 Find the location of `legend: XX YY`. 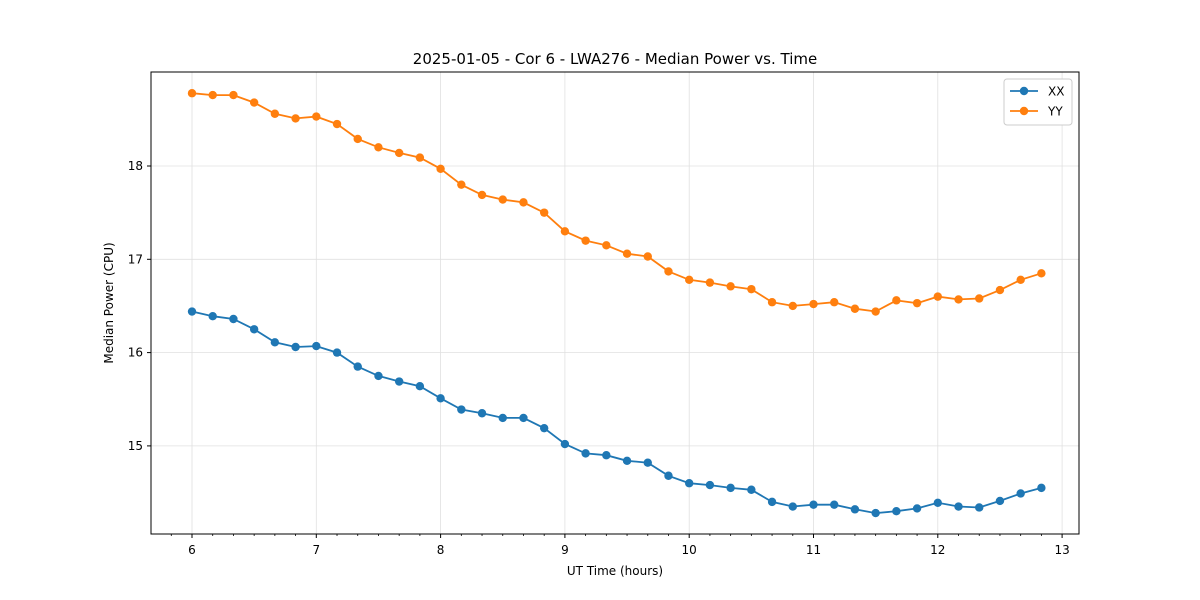

legend: XX YY is located at coordinates (1038, 102).